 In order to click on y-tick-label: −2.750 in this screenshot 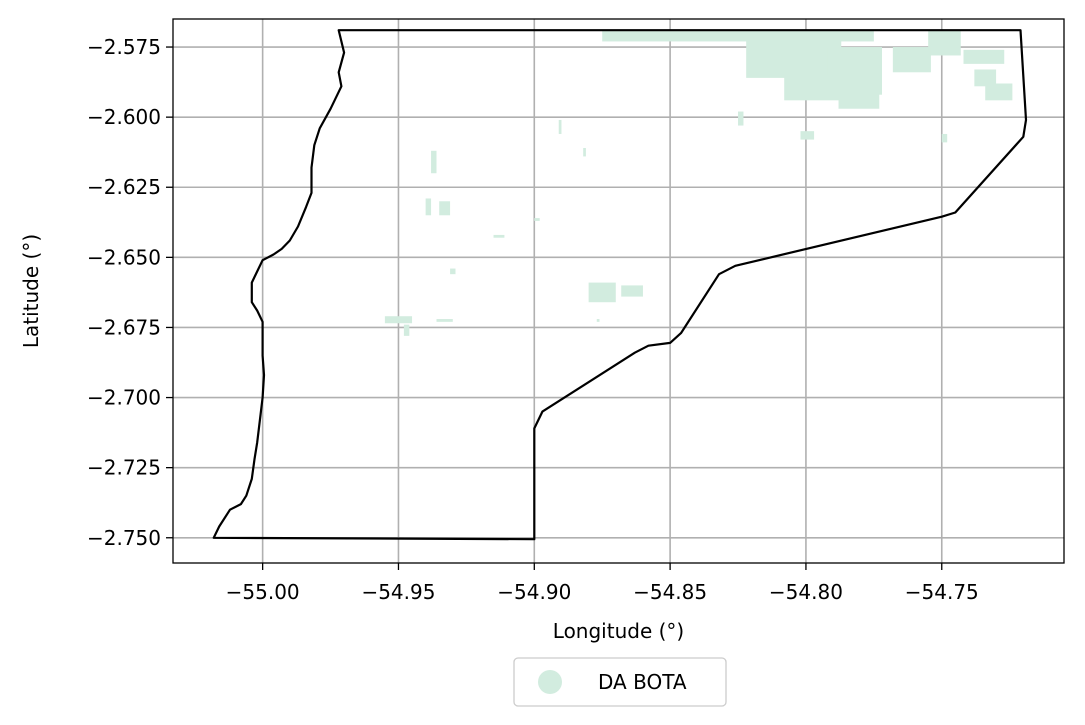, I will do `click(124, 538)`.